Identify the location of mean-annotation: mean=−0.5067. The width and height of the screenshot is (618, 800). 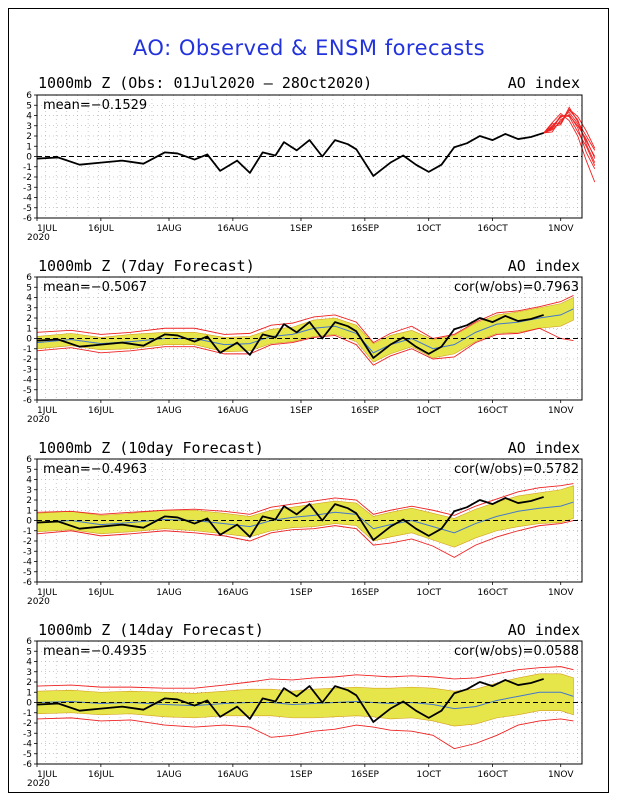
(95, 287).